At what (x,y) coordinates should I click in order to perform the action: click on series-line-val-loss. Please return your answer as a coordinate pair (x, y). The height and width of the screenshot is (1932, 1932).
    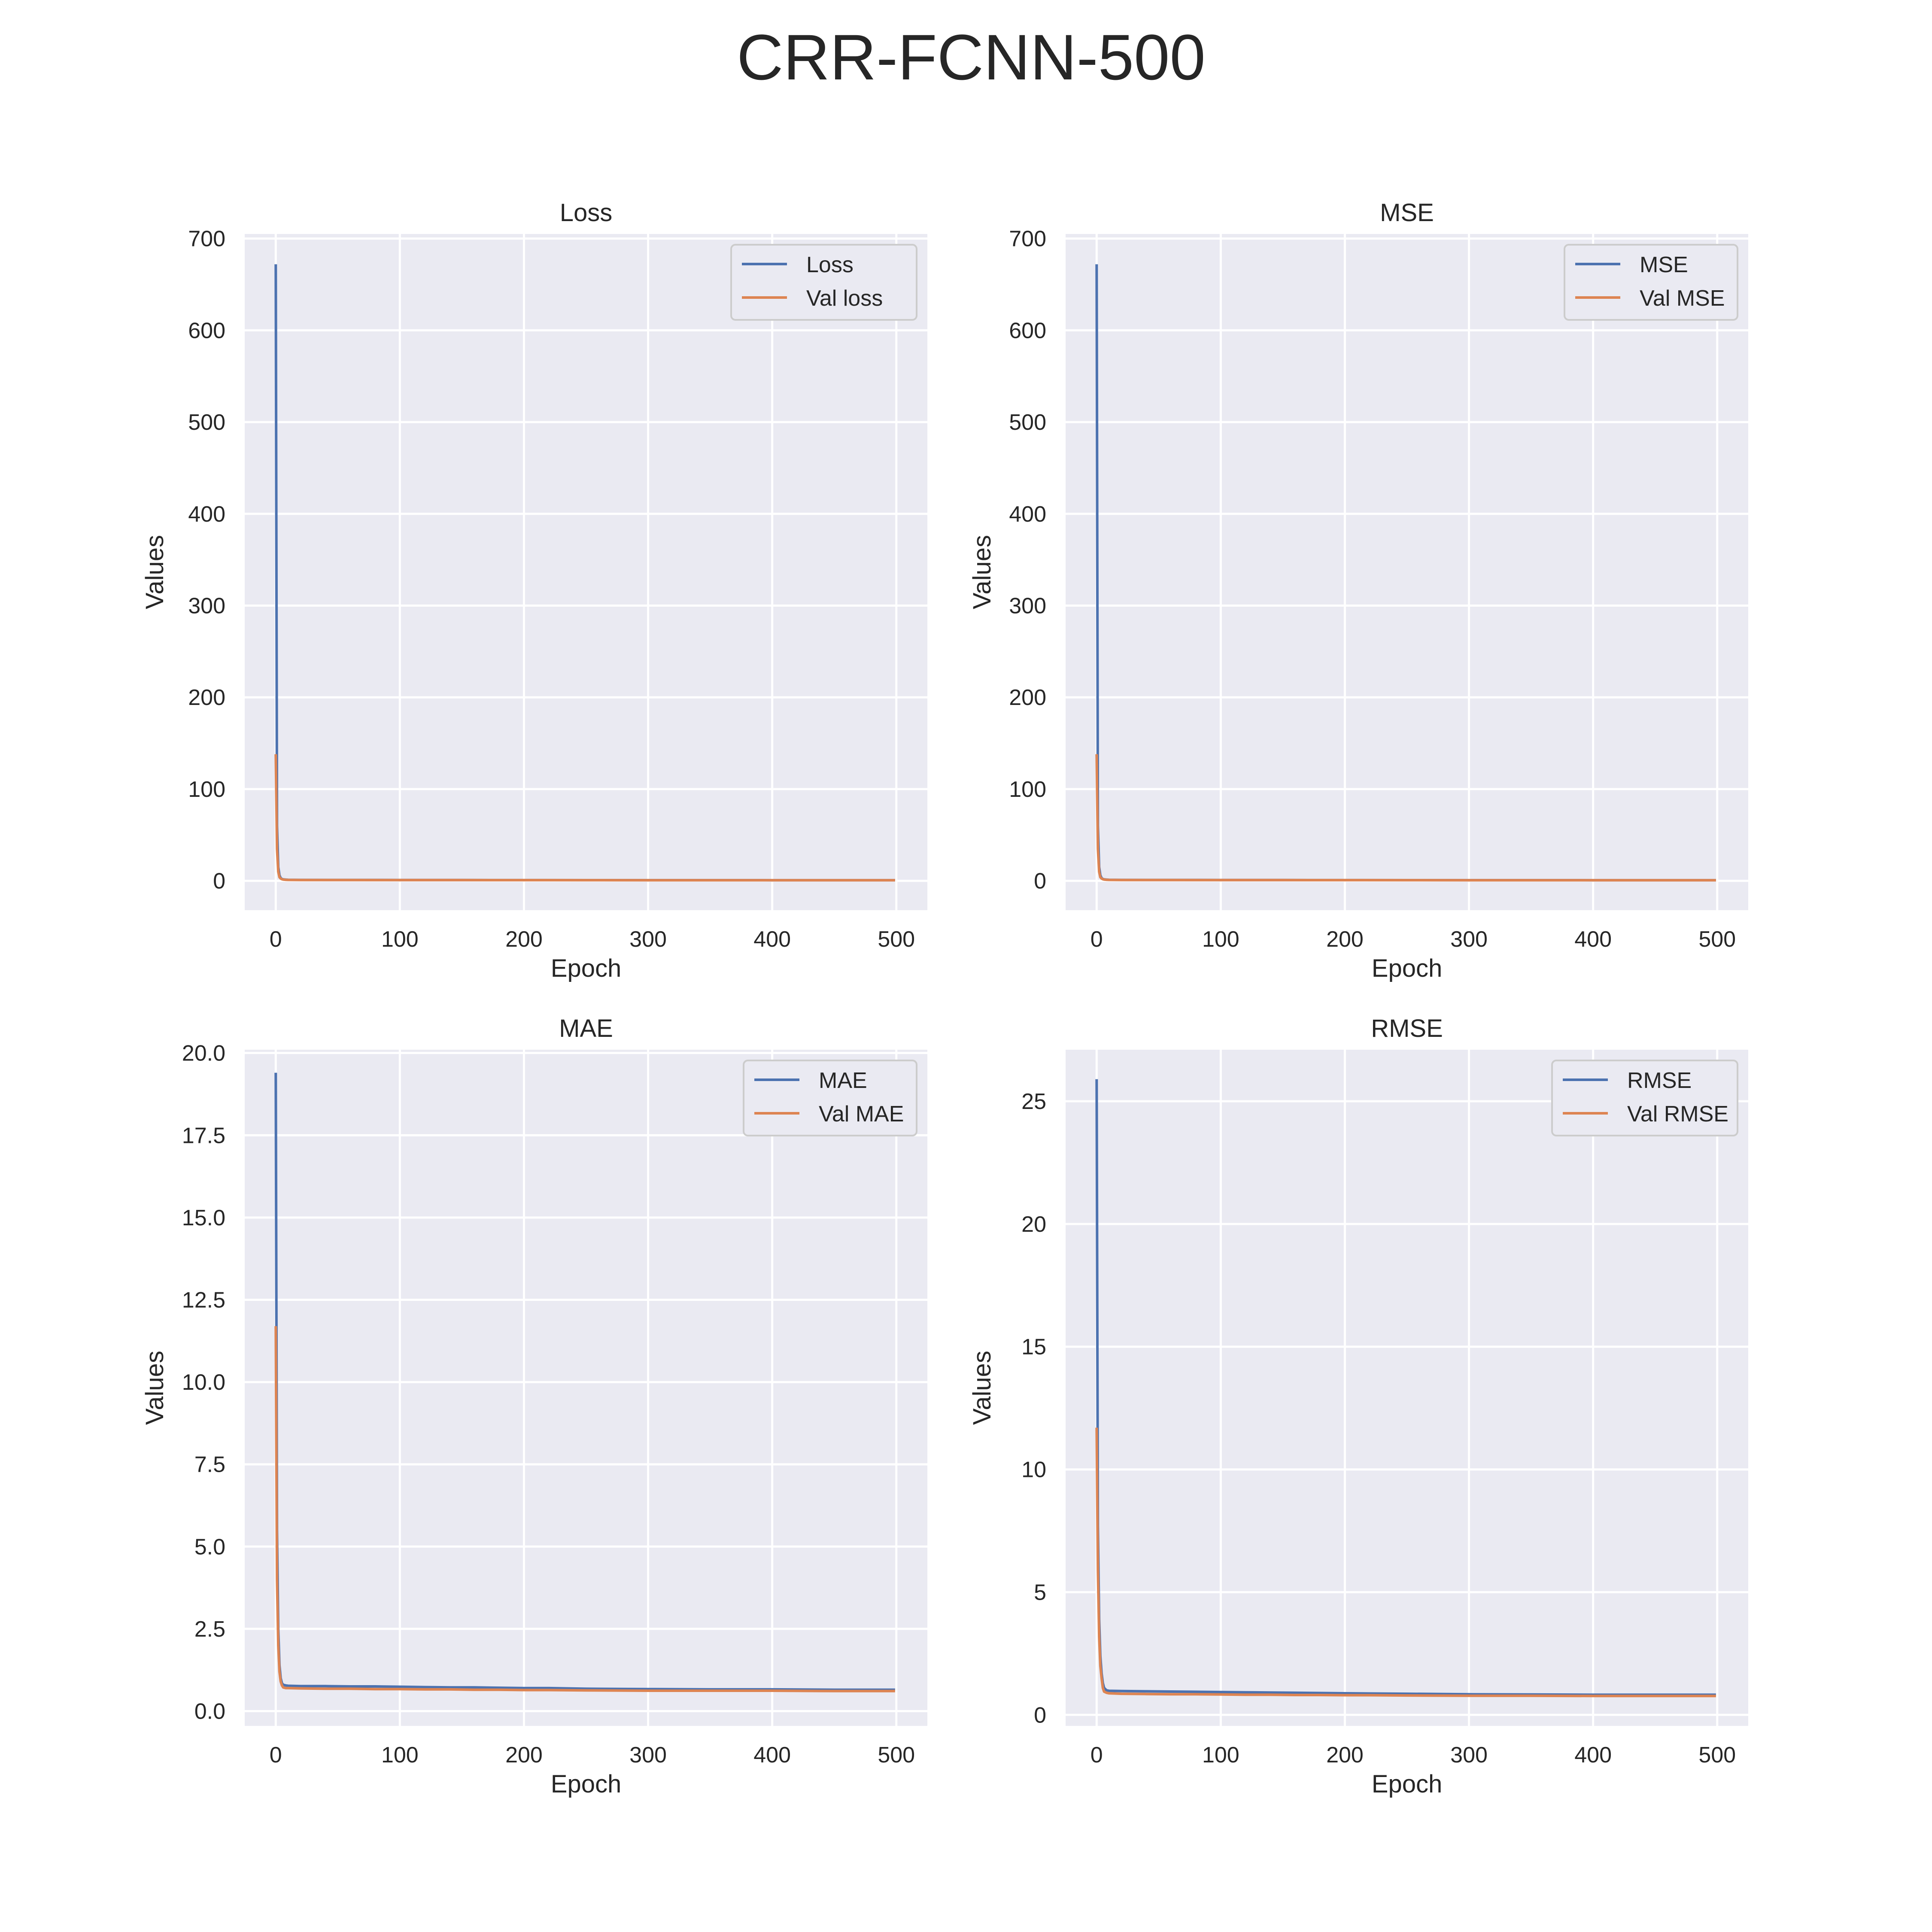
    Looking at the image, I should click on (585, 818).